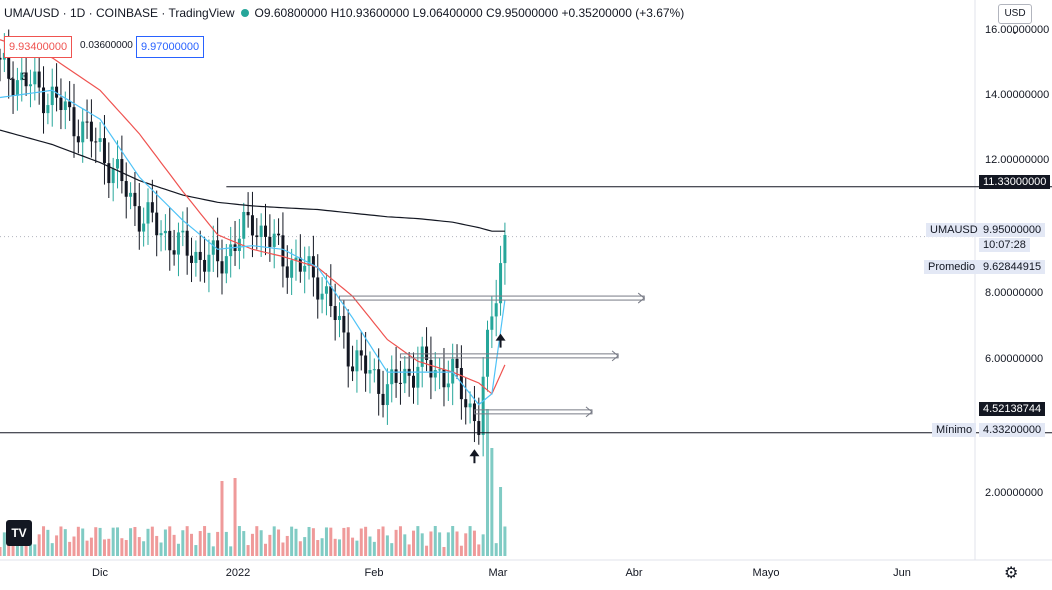  I want to click on ma-long-line, so click(252, 180).